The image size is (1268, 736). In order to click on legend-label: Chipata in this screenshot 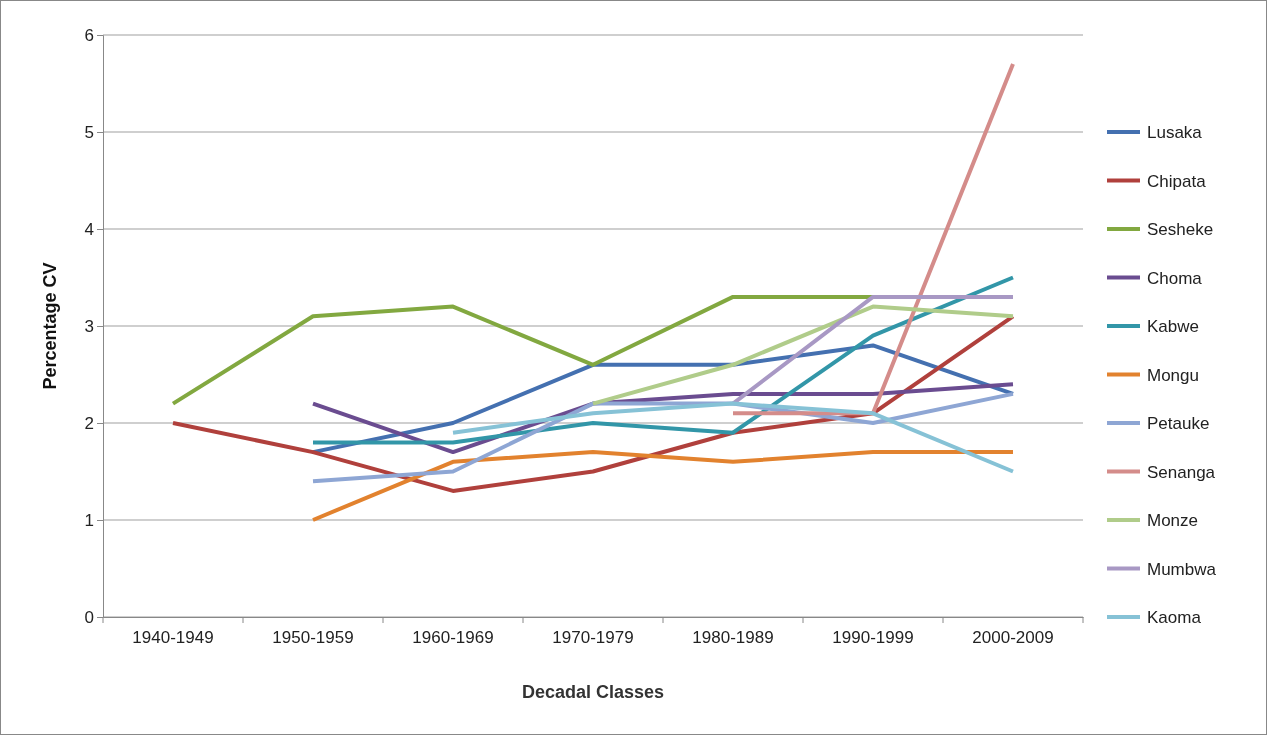, I will do `click(1177, 181)`.